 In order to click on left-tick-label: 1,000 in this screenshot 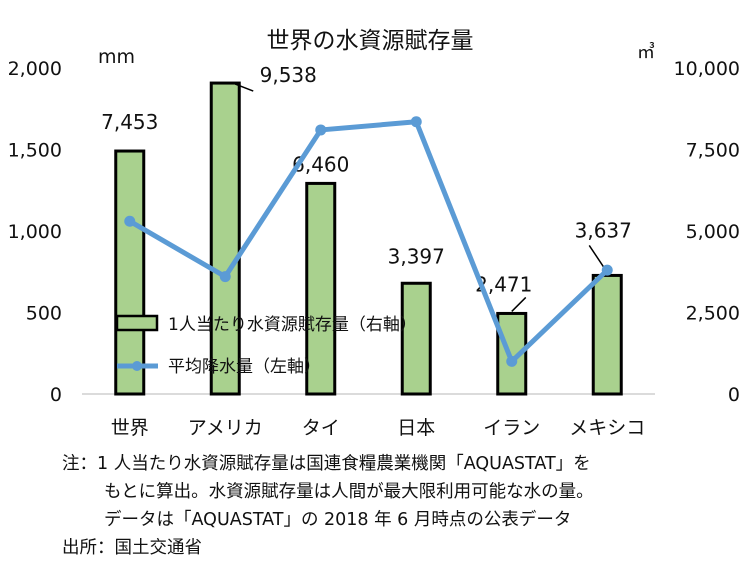, I will do `click(35, 232)`.